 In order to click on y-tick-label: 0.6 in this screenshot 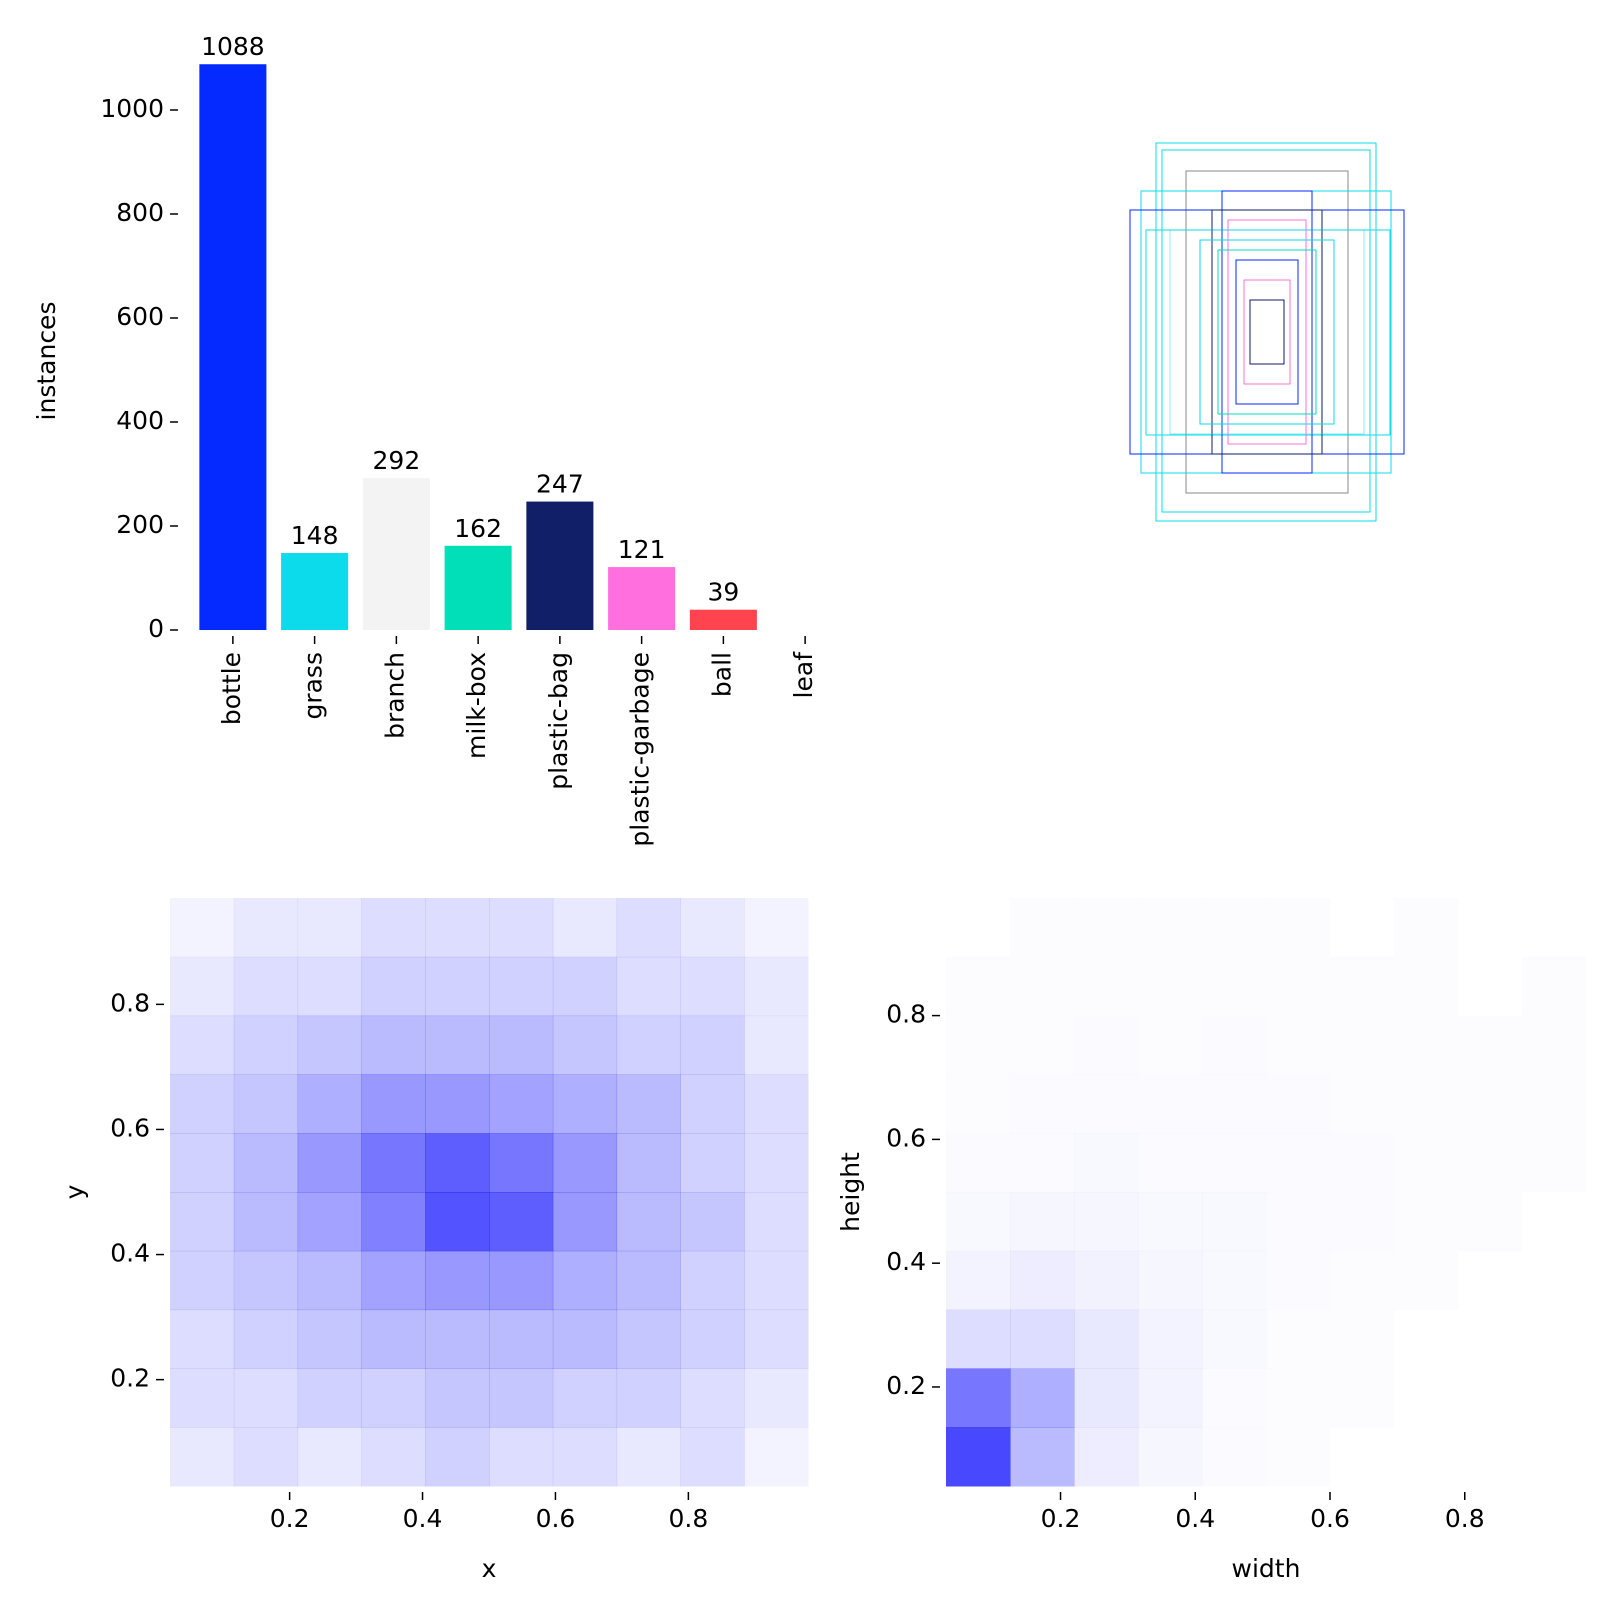, I will do `click(906, 1137)`.